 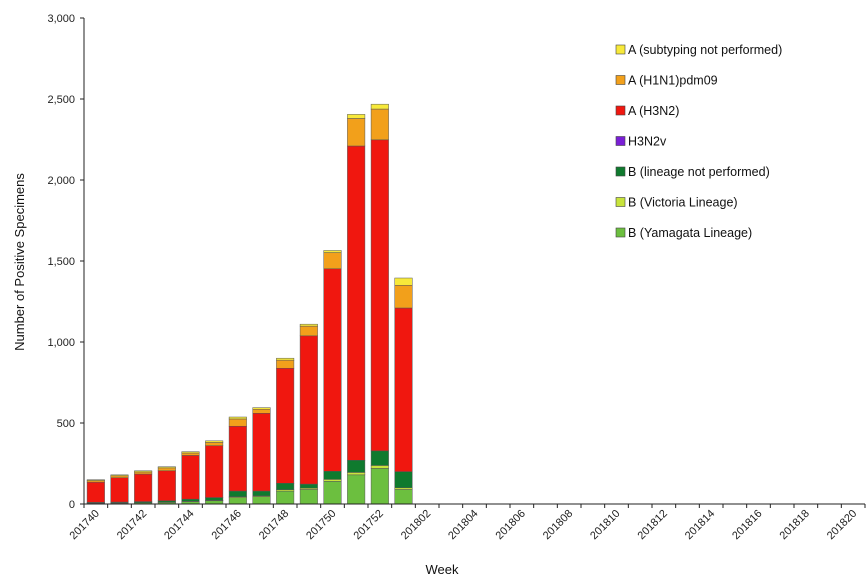 What do you see at coordinates (61, 100) in the screenshot?
I see `y-tick-label: 2,500` at bounding box center [61, 100].